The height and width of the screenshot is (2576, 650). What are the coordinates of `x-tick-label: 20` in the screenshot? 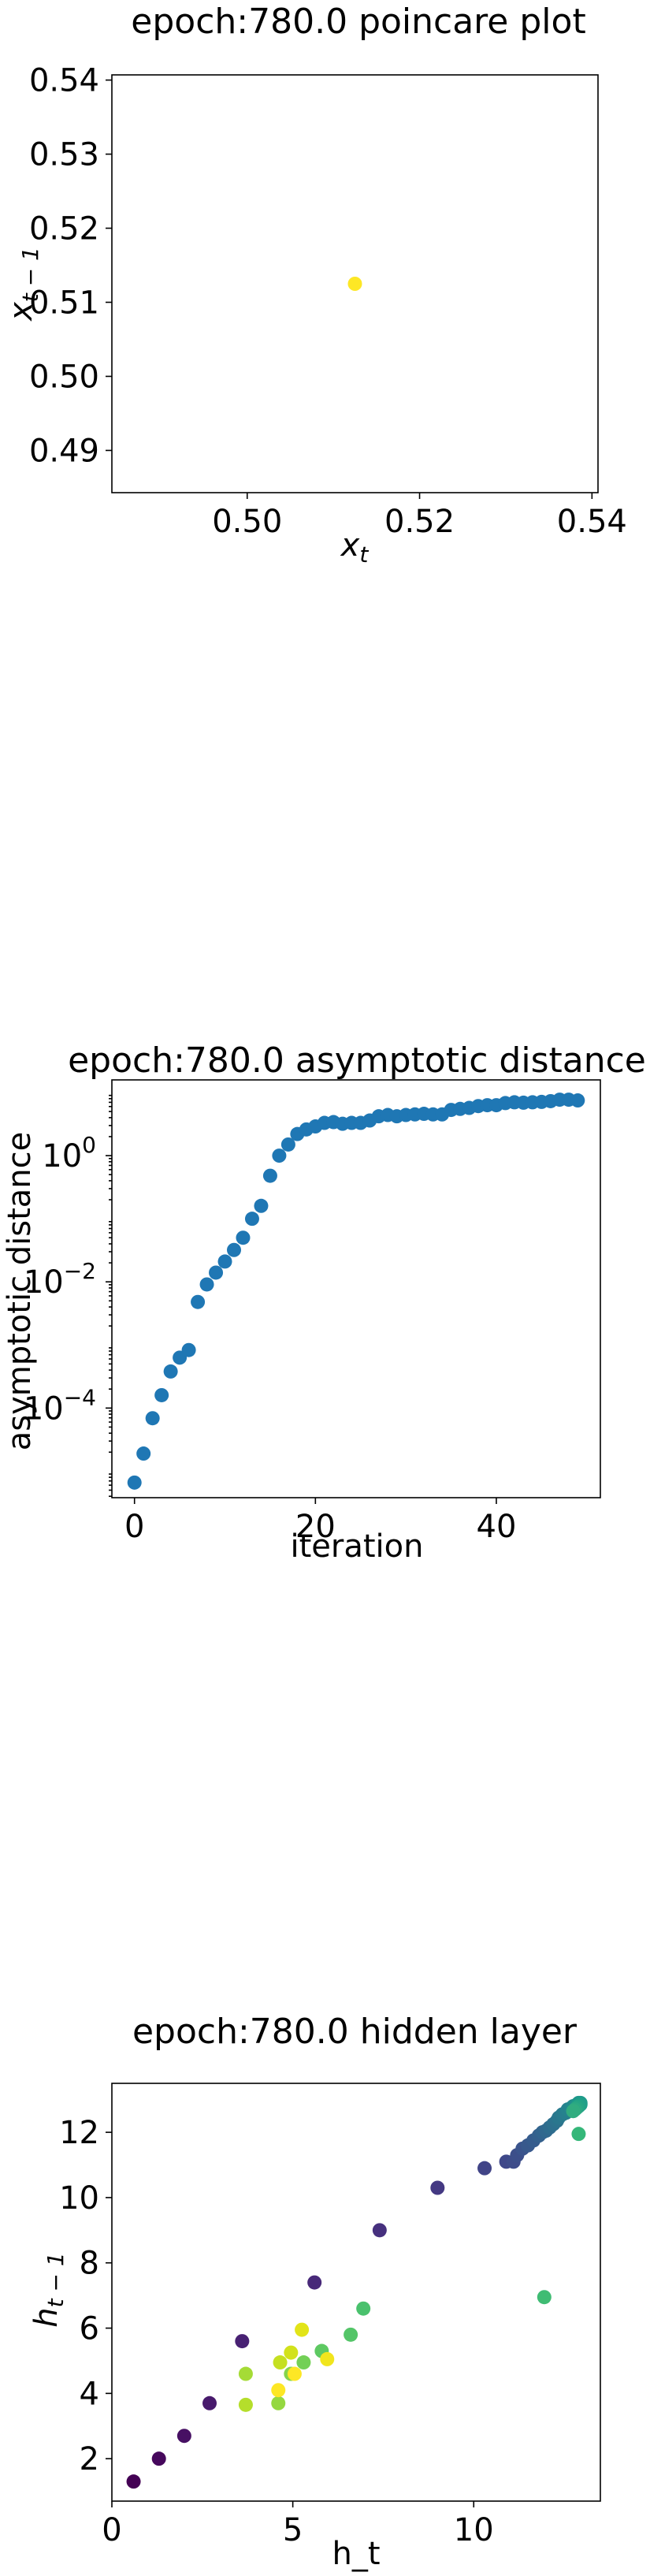 It's located at (315, 1527).